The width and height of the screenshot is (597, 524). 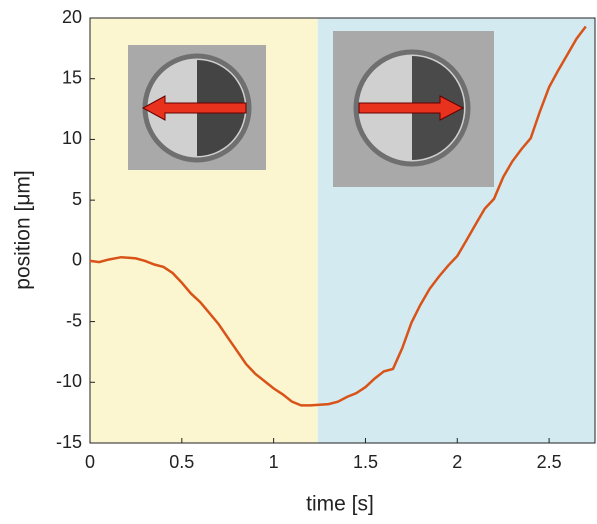 I want to click on x-tick-label: 1, so click(x=274, y=462).